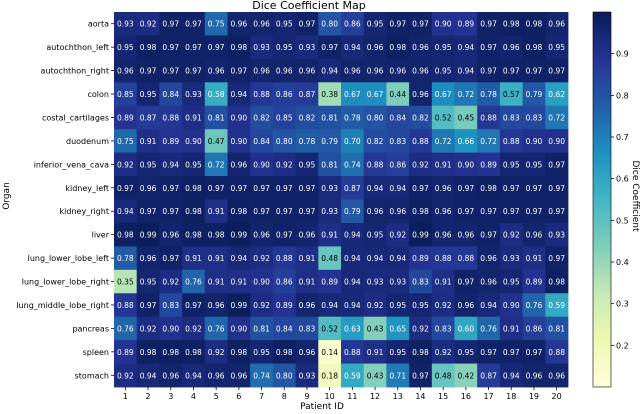 This screenshot has height=414, width=640. What do you see at coordinates (556, 305) in the screenshot?
I see `cell-value-label: 0.59` at bounding box center [556, 305].